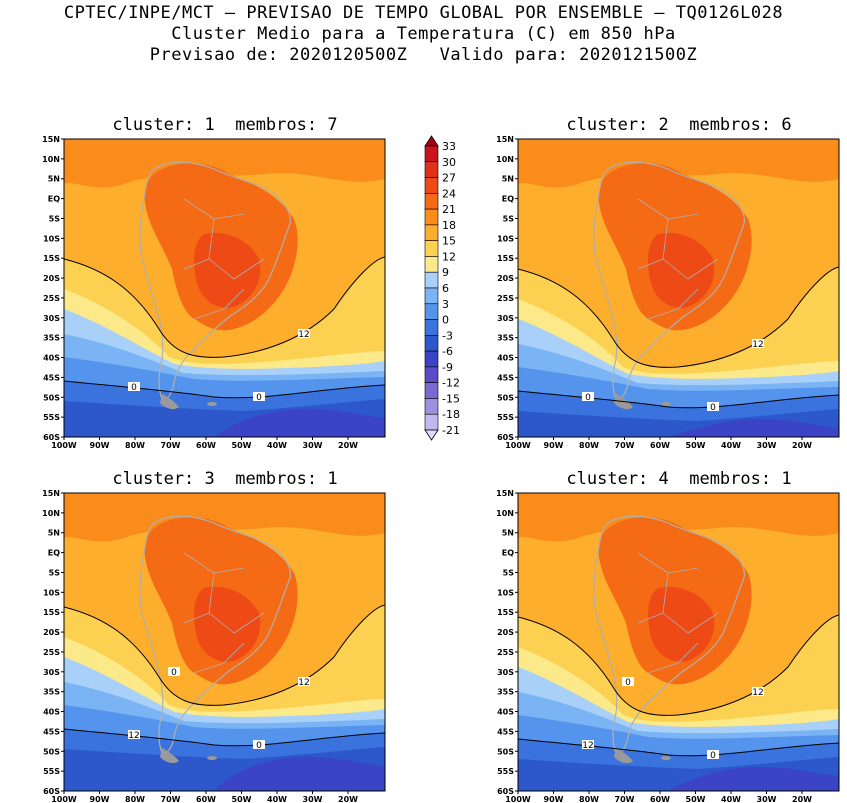  What do you see at coordinates (623, 756) in the screenshot?
I see `tierra-del-fuego` at bounding box center [623, 756].